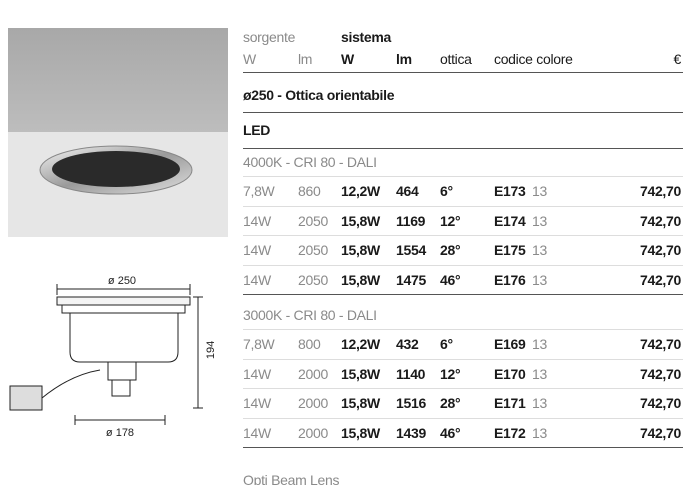  What do you see at coordinates (120, 433) in the screenshot?
I see `dim-bottom: ø 178` at bounding box center [120, 433].